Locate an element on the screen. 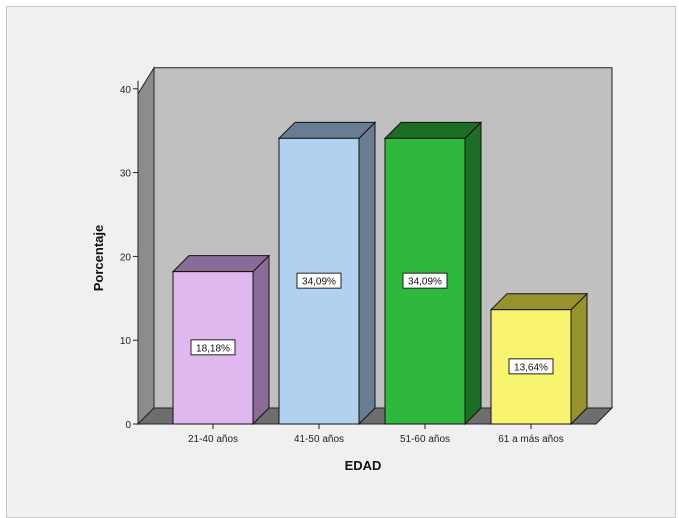 Image resolution: width=679 pixels, height=518 pixels. bar-1: 18,18% is located at coordinates (221, 340).